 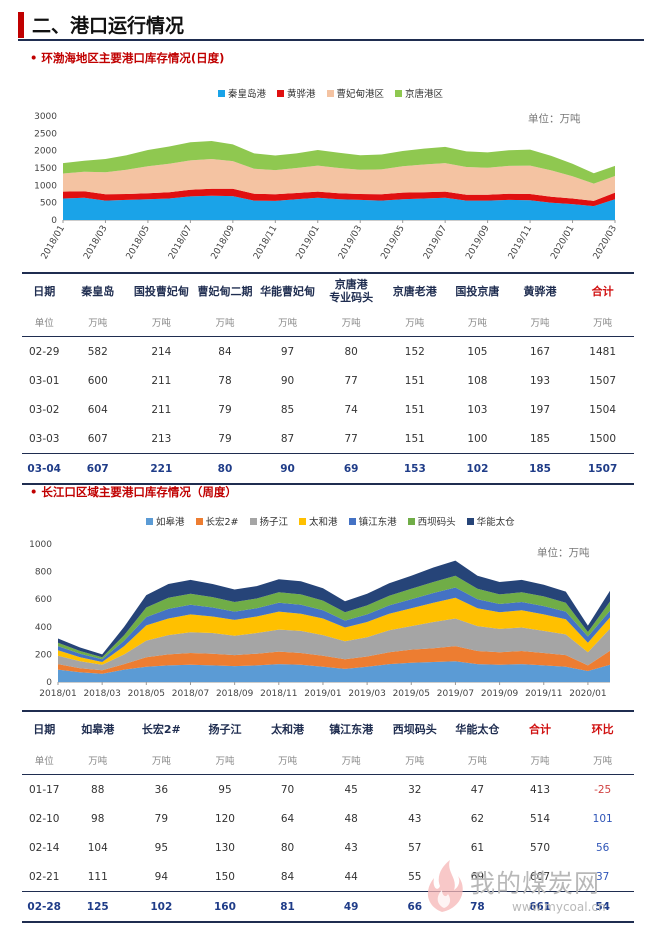 What do you see at coordinates (44, 438) in the screenshot?
I see `table-cell: 03-03` at bounding box center [44, 438].